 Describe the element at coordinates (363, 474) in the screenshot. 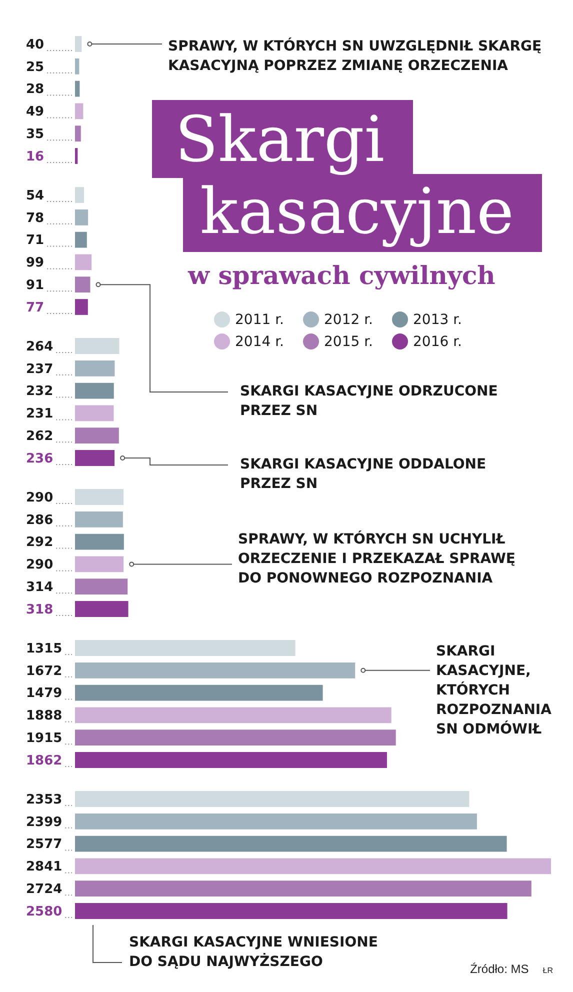

I see `annotation: SKARGI KASACYJNE ODDALONE PRZEZ SN` at that location.